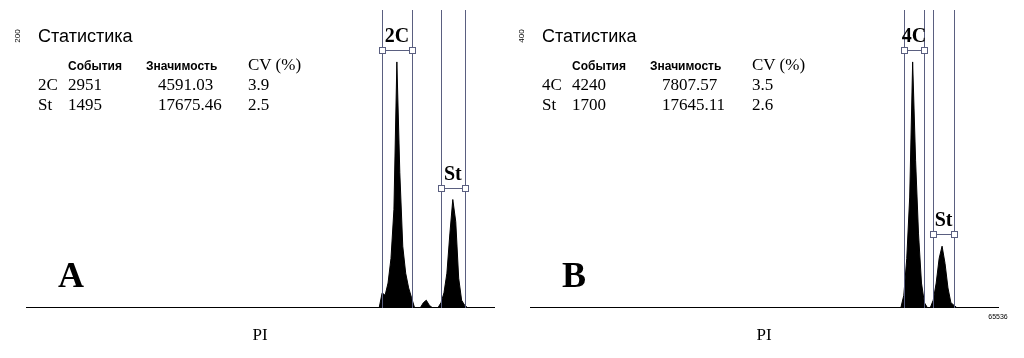 The width and height of the screenshot is (1024, 358). Describe the element at coordinates (186, 84) in the screenshot. I see `annotation: 4591.03` at that location.